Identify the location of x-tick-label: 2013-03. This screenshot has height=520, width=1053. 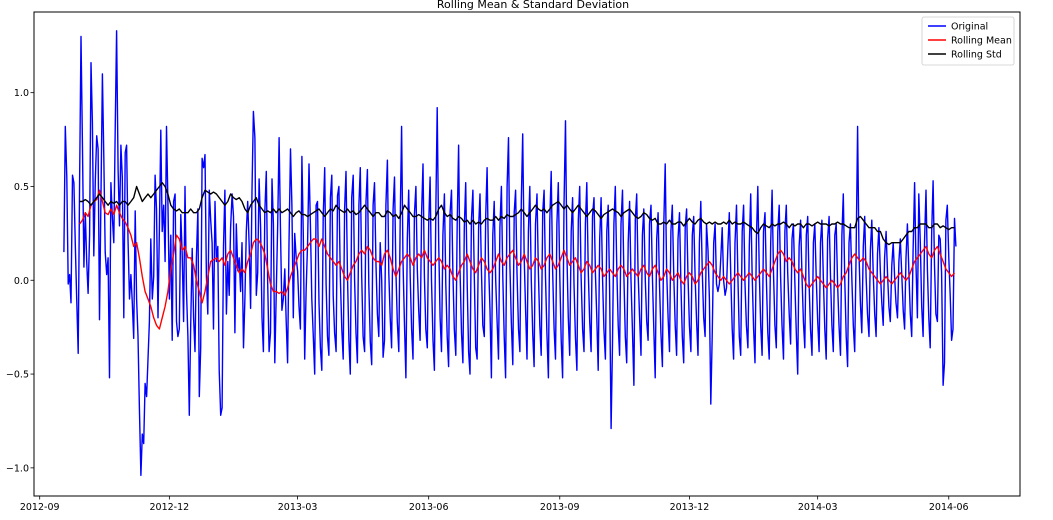
(298, 507).